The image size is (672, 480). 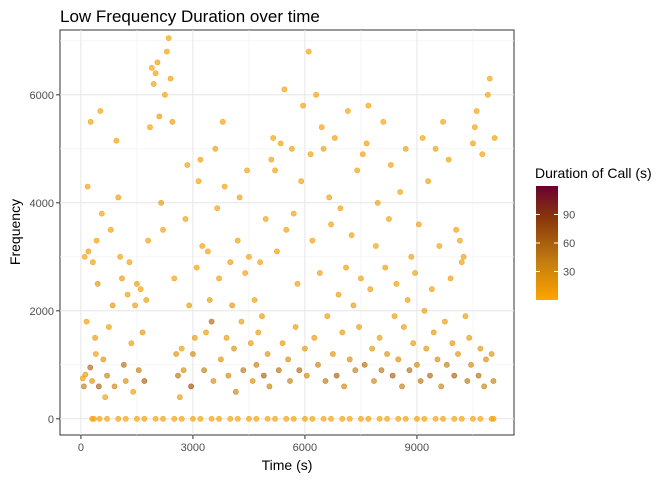 What do you see at coordinates (305, 448) in the screenshot?
I see `x-tick-label: 6000` at bounding box center [305, 448].